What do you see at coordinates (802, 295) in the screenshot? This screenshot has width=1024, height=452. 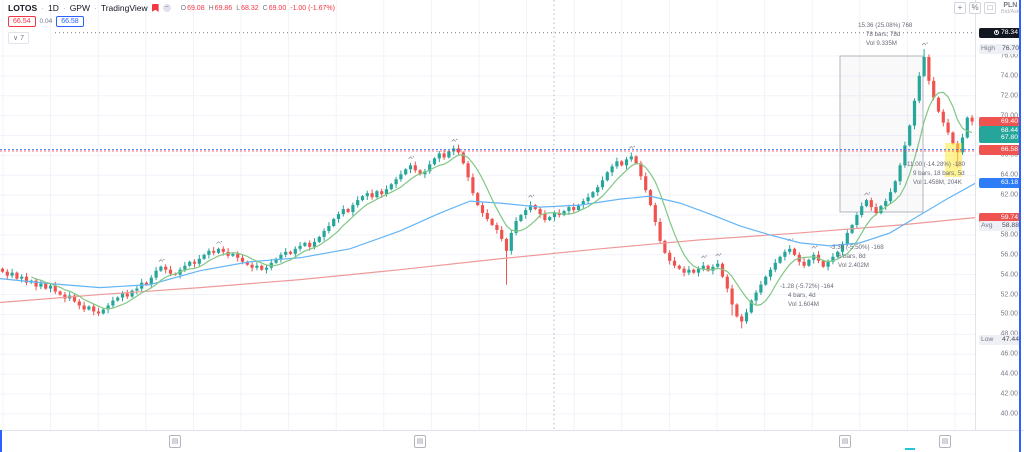 I see `svg-text: 4 bars, 4d` at bounding box center [802, 295].